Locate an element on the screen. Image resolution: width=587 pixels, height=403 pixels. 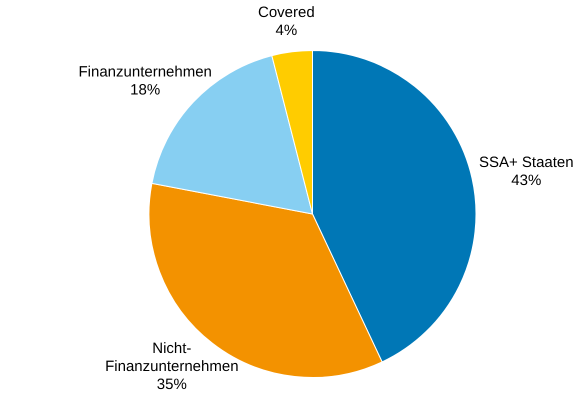
data-label: 4% is located at coordinates (286, 31).